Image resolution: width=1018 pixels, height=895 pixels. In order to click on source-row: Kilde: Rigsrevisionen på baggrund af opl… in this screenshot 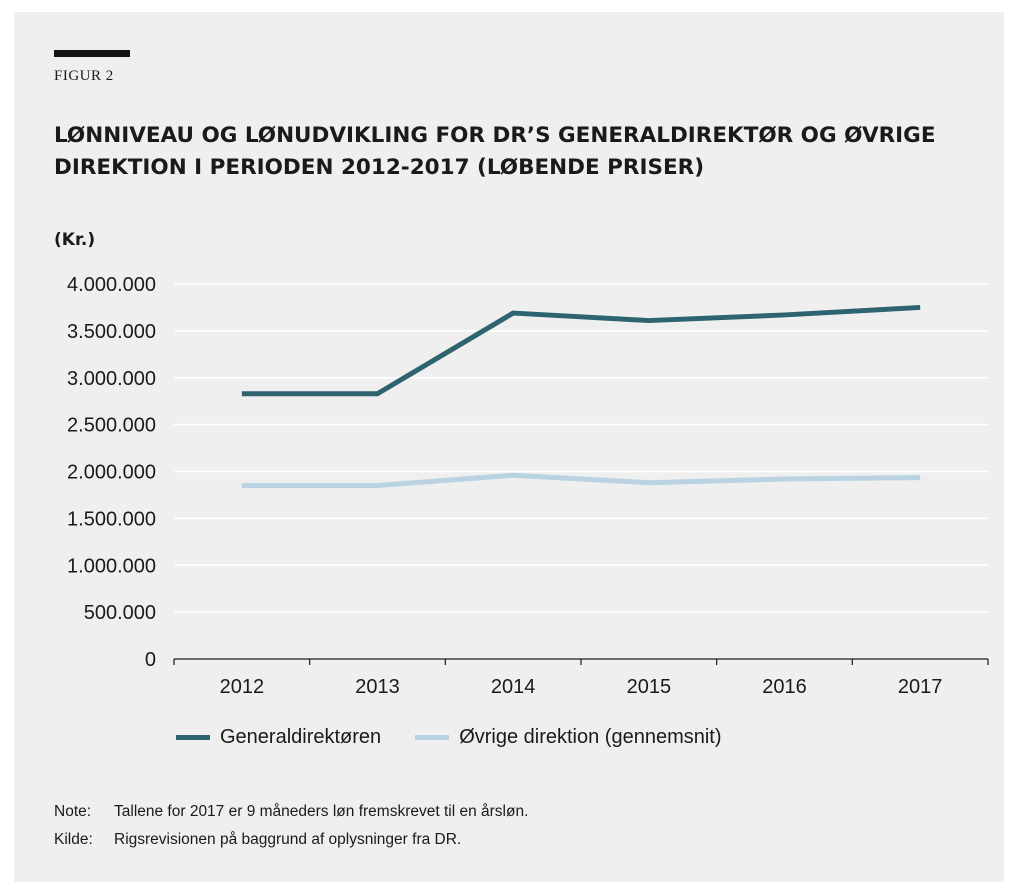, I will do `click(291, 840)`.